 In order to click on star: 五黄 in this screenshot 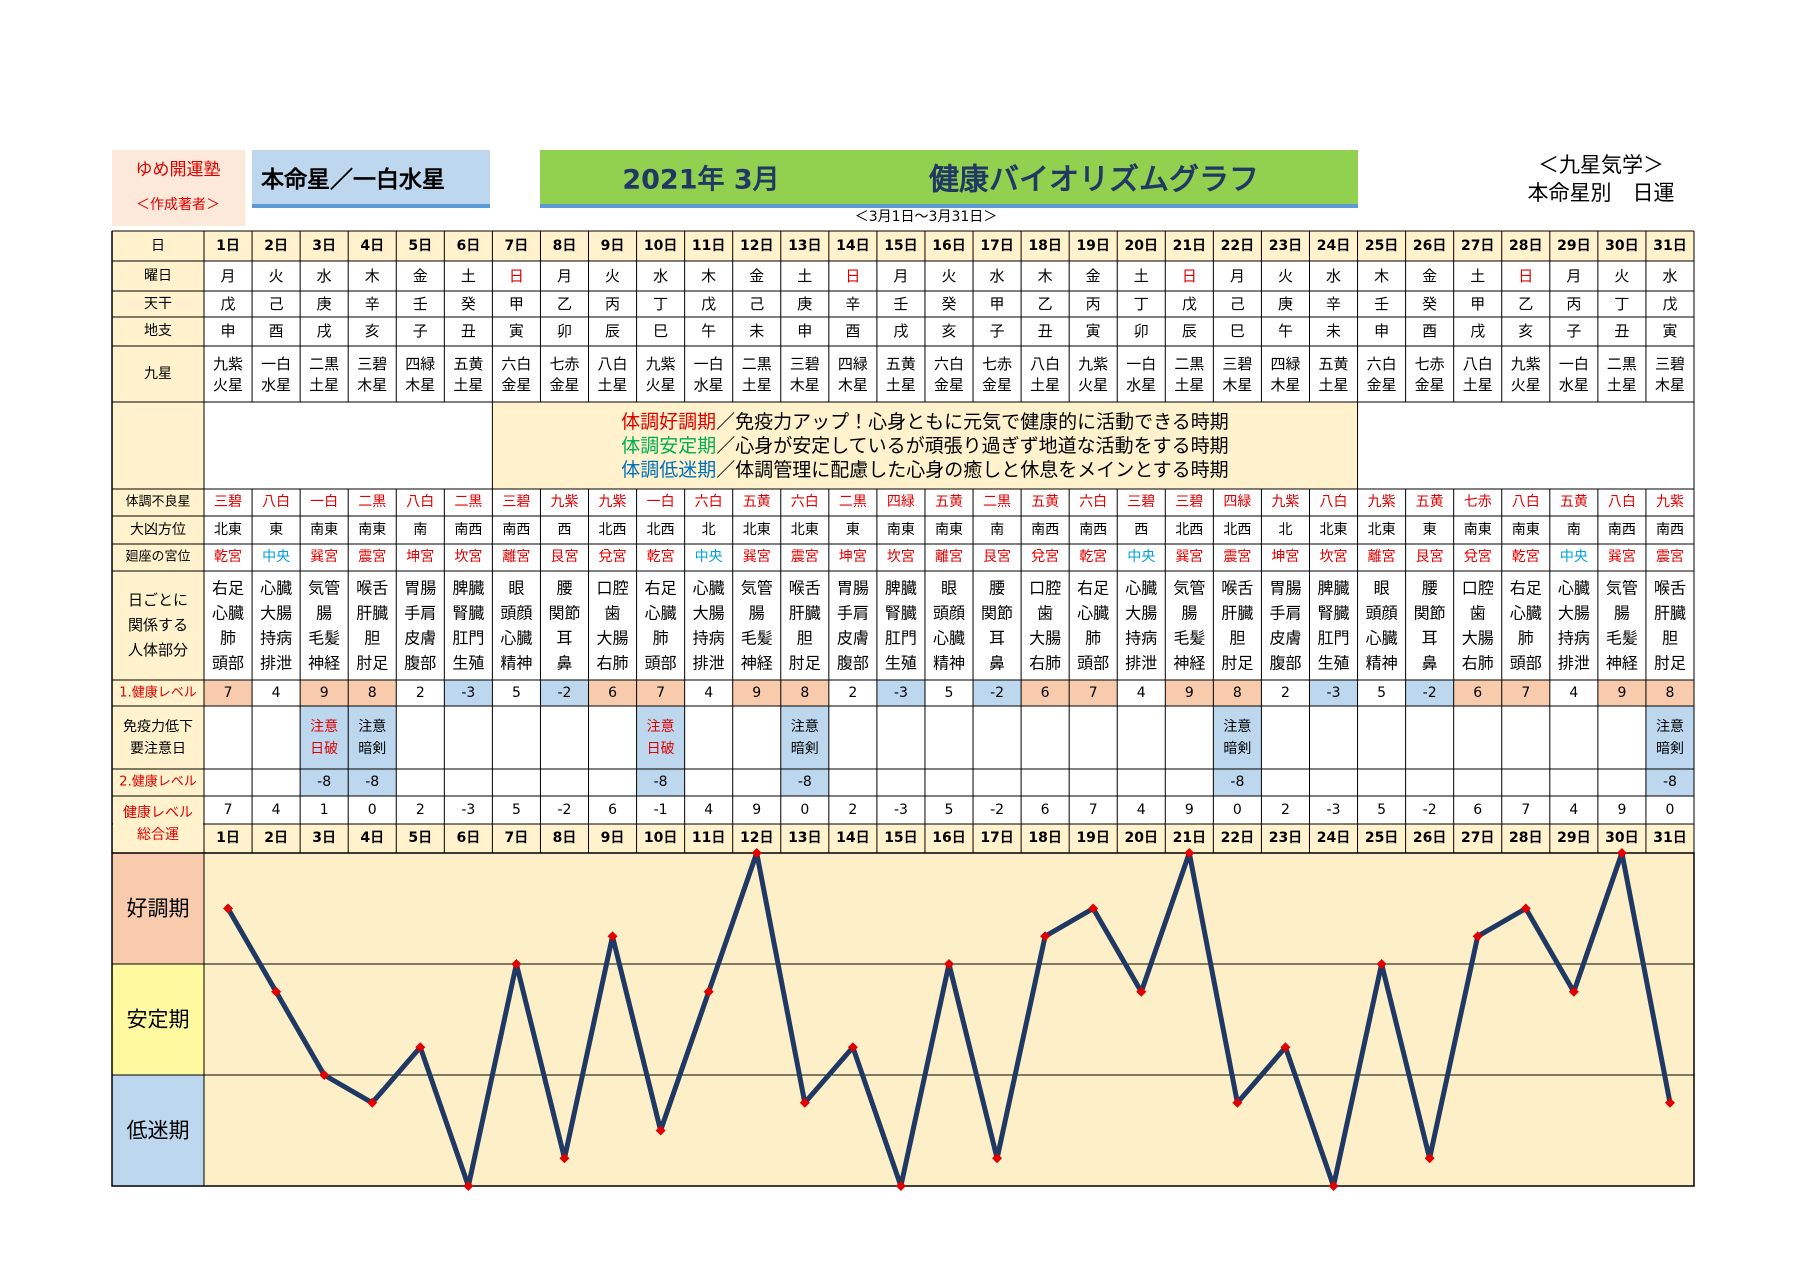, I will do `click(468, 364)`.